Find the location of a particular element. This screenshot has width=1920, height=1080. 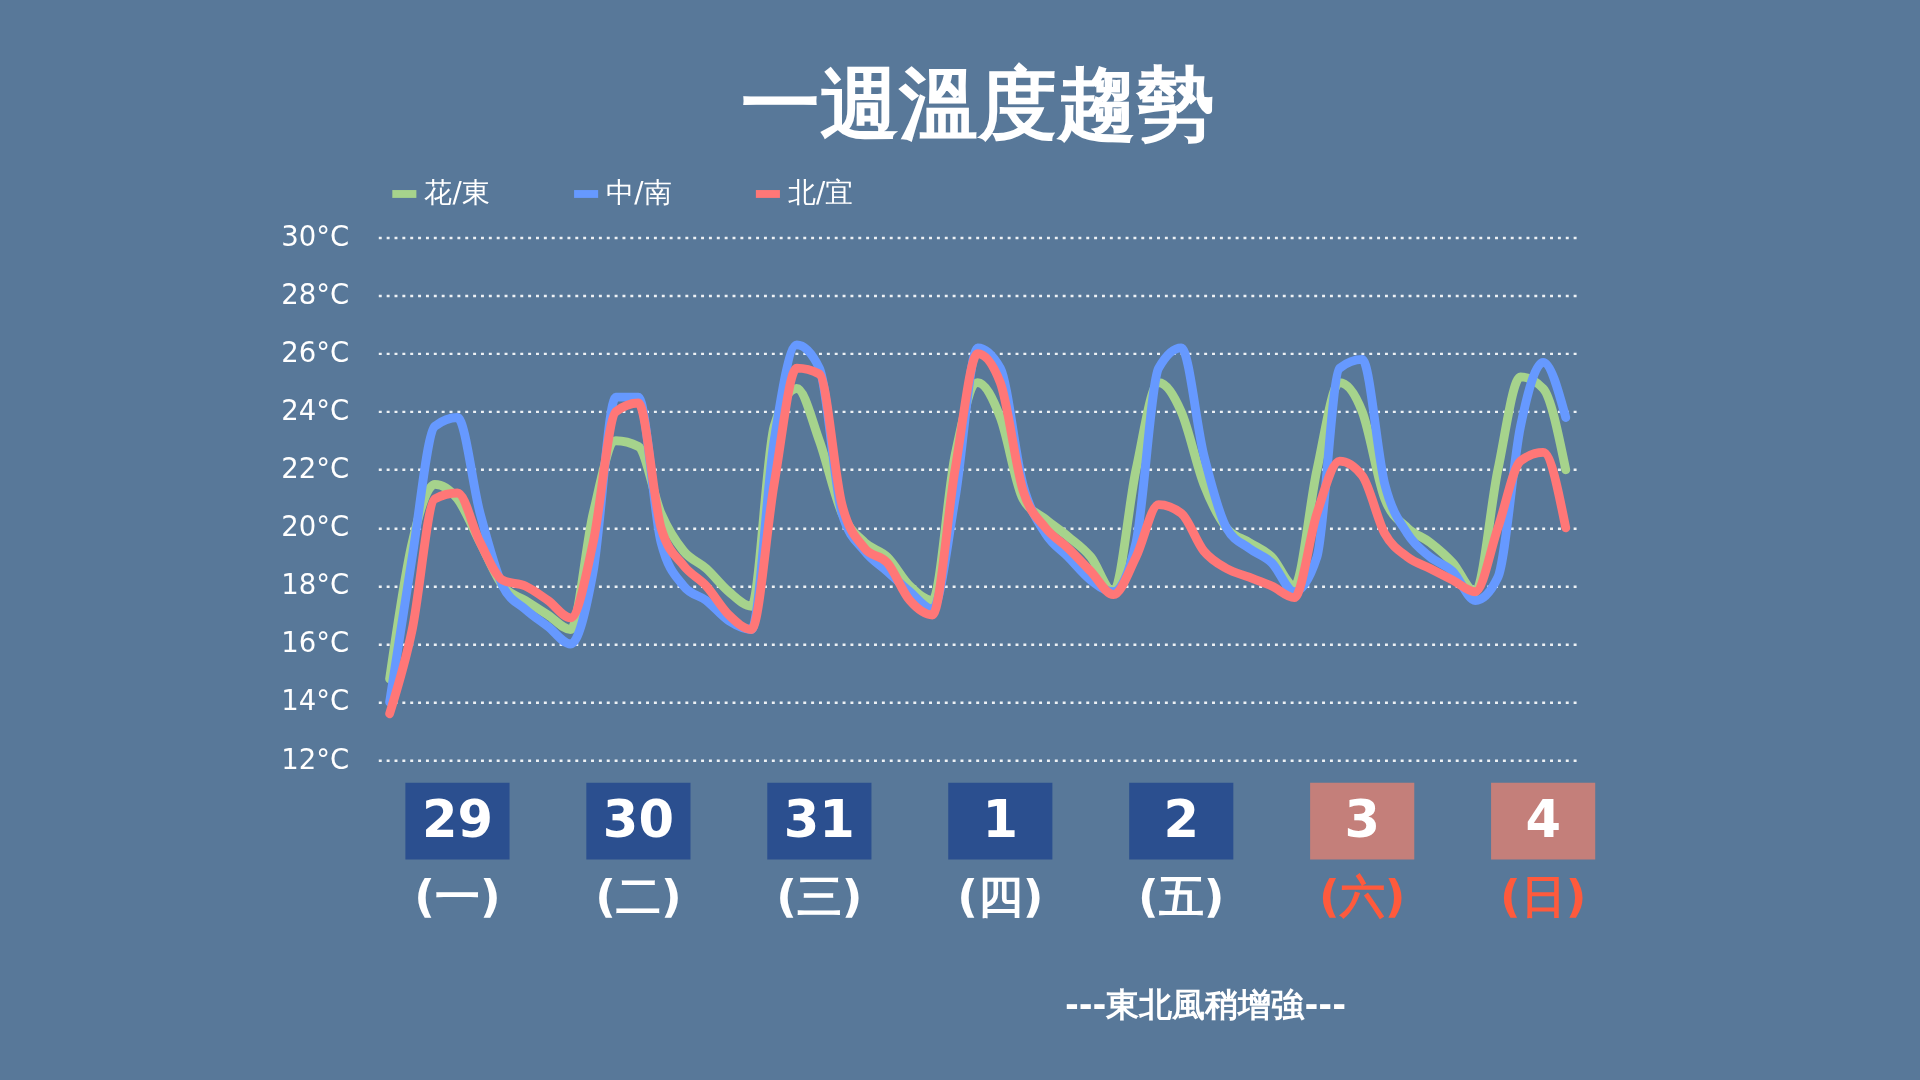

legend-label: 花/東 is located at coordinates (457, 191).